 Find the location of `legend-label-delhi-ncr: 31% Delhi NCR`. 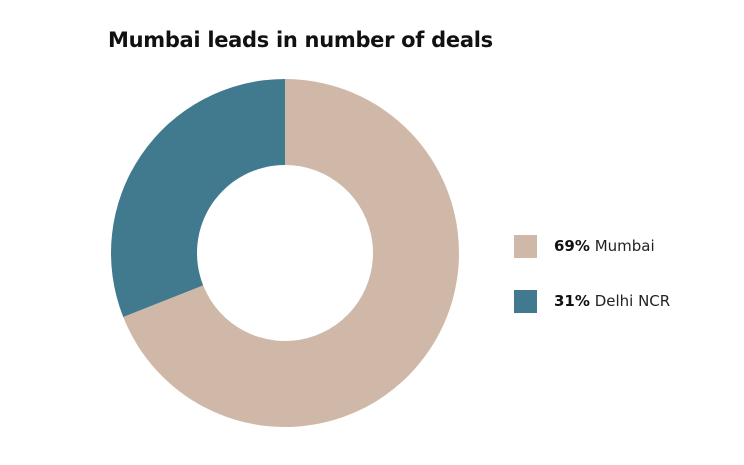

legend-label-delhi-ncr: 31% Delhi NCR is located at coordinates (612, 301).